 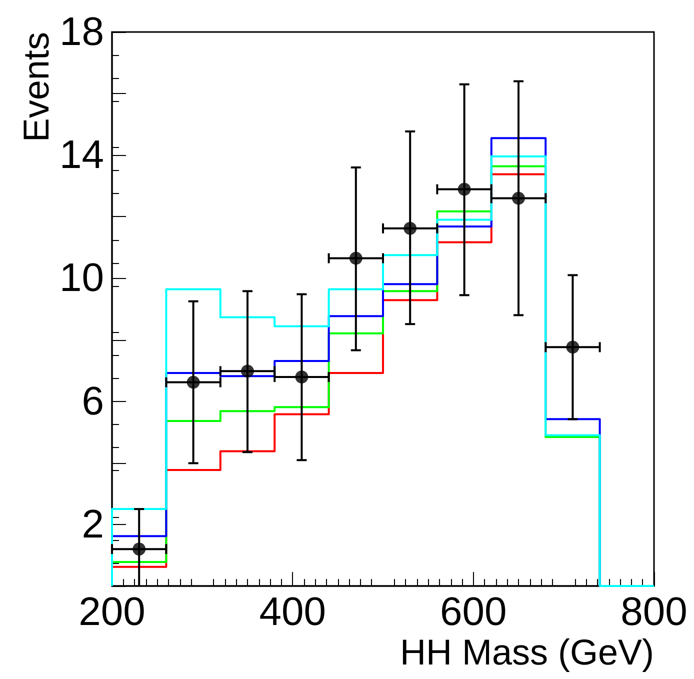 What do you see at coordinates (82, 278) in the screenshot?
I see `y-tick-label: 10` at bounding box center [82, 278].